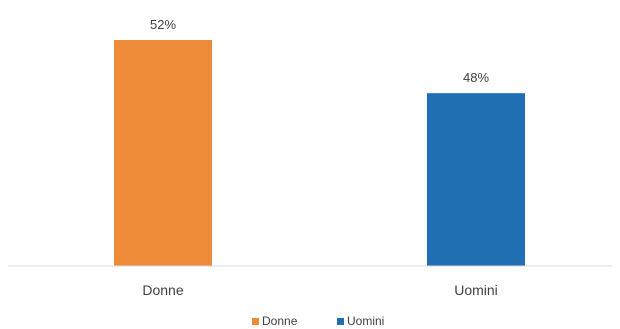 This screenshot has height=329, width=620. I want to click on legend-swatch-uomini, so click(340, 321).